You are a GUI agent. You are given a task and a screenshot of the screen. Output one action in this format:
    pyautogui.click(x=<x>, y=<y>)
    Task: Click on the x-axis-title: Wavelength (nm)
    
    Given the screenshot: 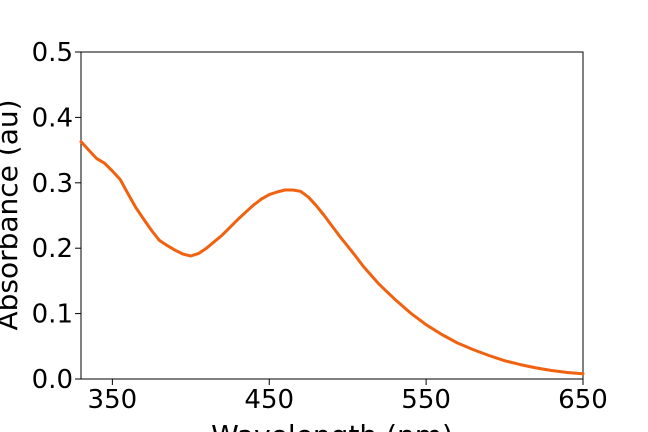 What is the action you would take?
    pyautogui.click(x=332, y=425)
    